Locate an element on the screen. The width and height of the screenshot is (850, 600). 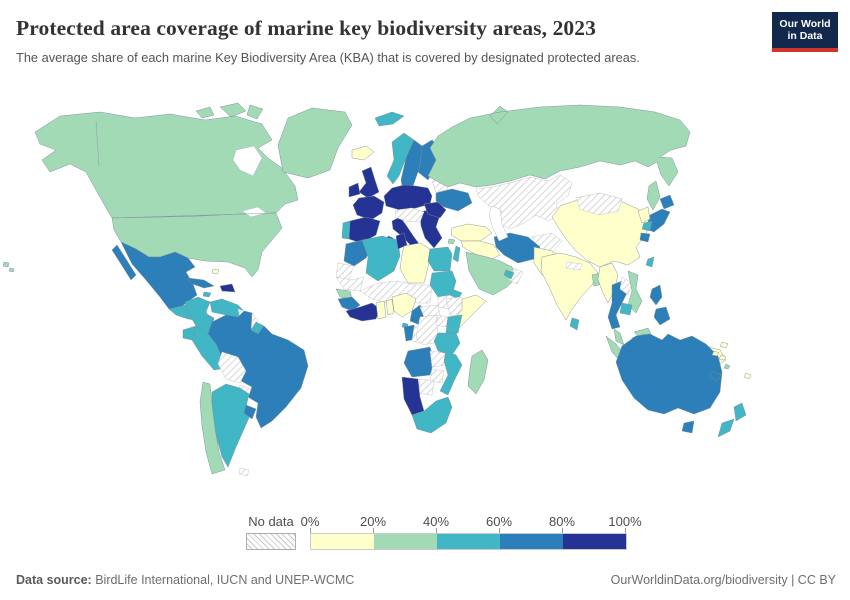
country-new-zealand is located at coordinates (732, 420).